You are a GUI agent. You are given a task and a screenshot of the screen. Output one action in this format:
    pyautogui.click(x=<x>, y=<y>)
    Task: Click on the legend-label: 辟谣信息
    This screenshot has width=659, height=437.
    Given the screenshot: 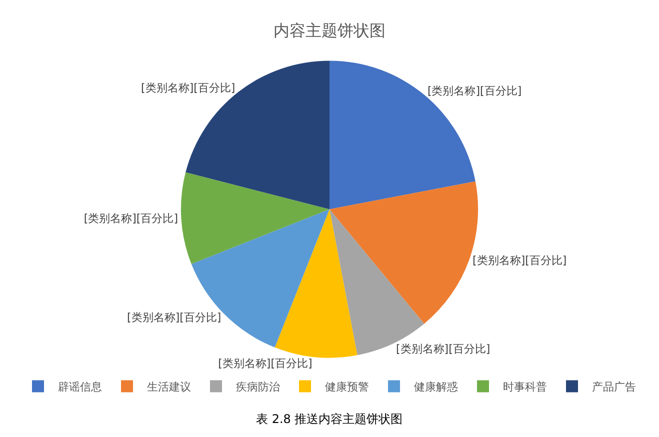 What is the action you would take?
    pyautogui.click(x=80, y=387)
    